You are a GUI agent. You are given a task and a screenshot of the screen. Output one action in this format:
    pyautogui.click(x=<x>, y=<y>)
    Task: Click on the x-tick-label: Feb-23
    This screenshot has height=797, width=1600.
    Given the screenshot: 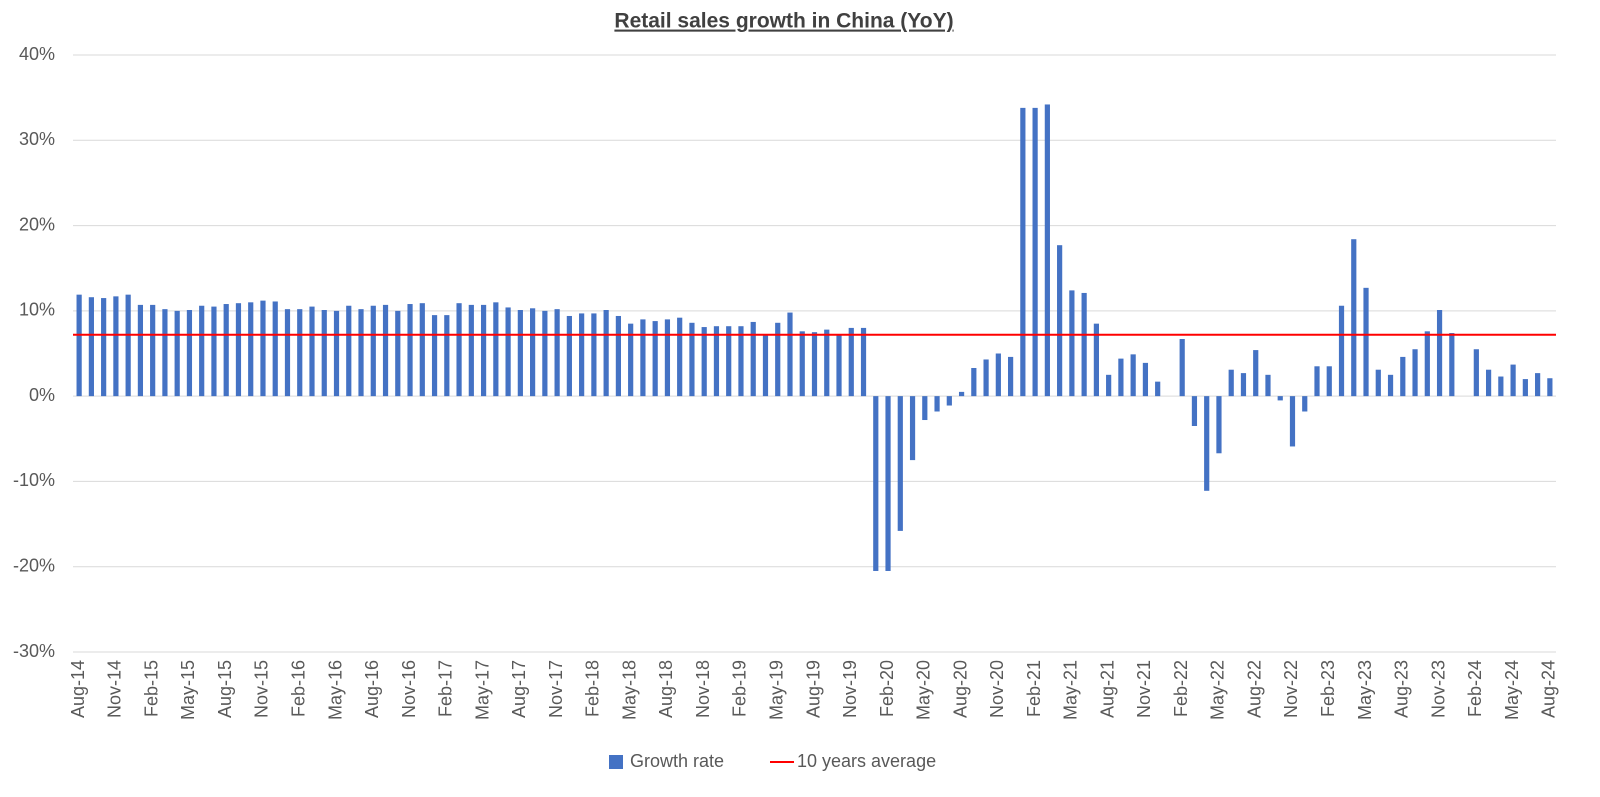 What is the action you would take?
    pyautogui.click(x=1328, y=688)
    